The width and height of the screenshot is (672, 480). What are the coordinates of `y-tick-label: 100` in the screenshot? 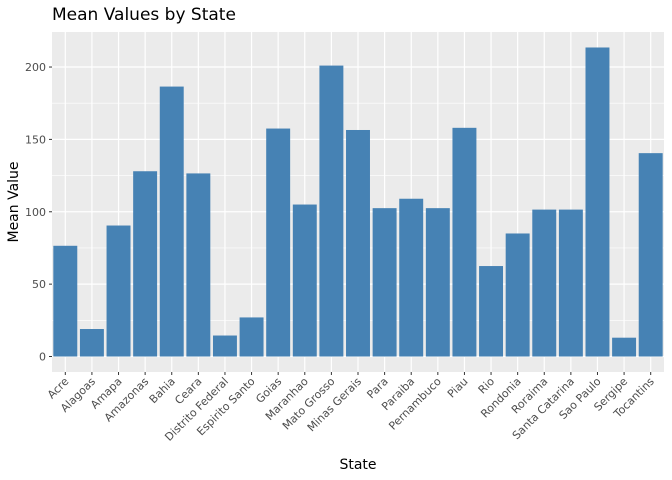 It's located at (35, 212).